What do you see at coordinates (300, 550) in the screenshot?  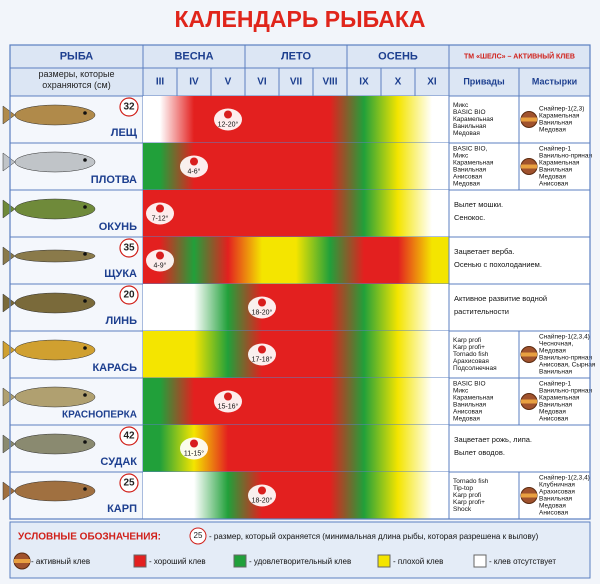 I see `legend-box` at bounding box center [300, 550].